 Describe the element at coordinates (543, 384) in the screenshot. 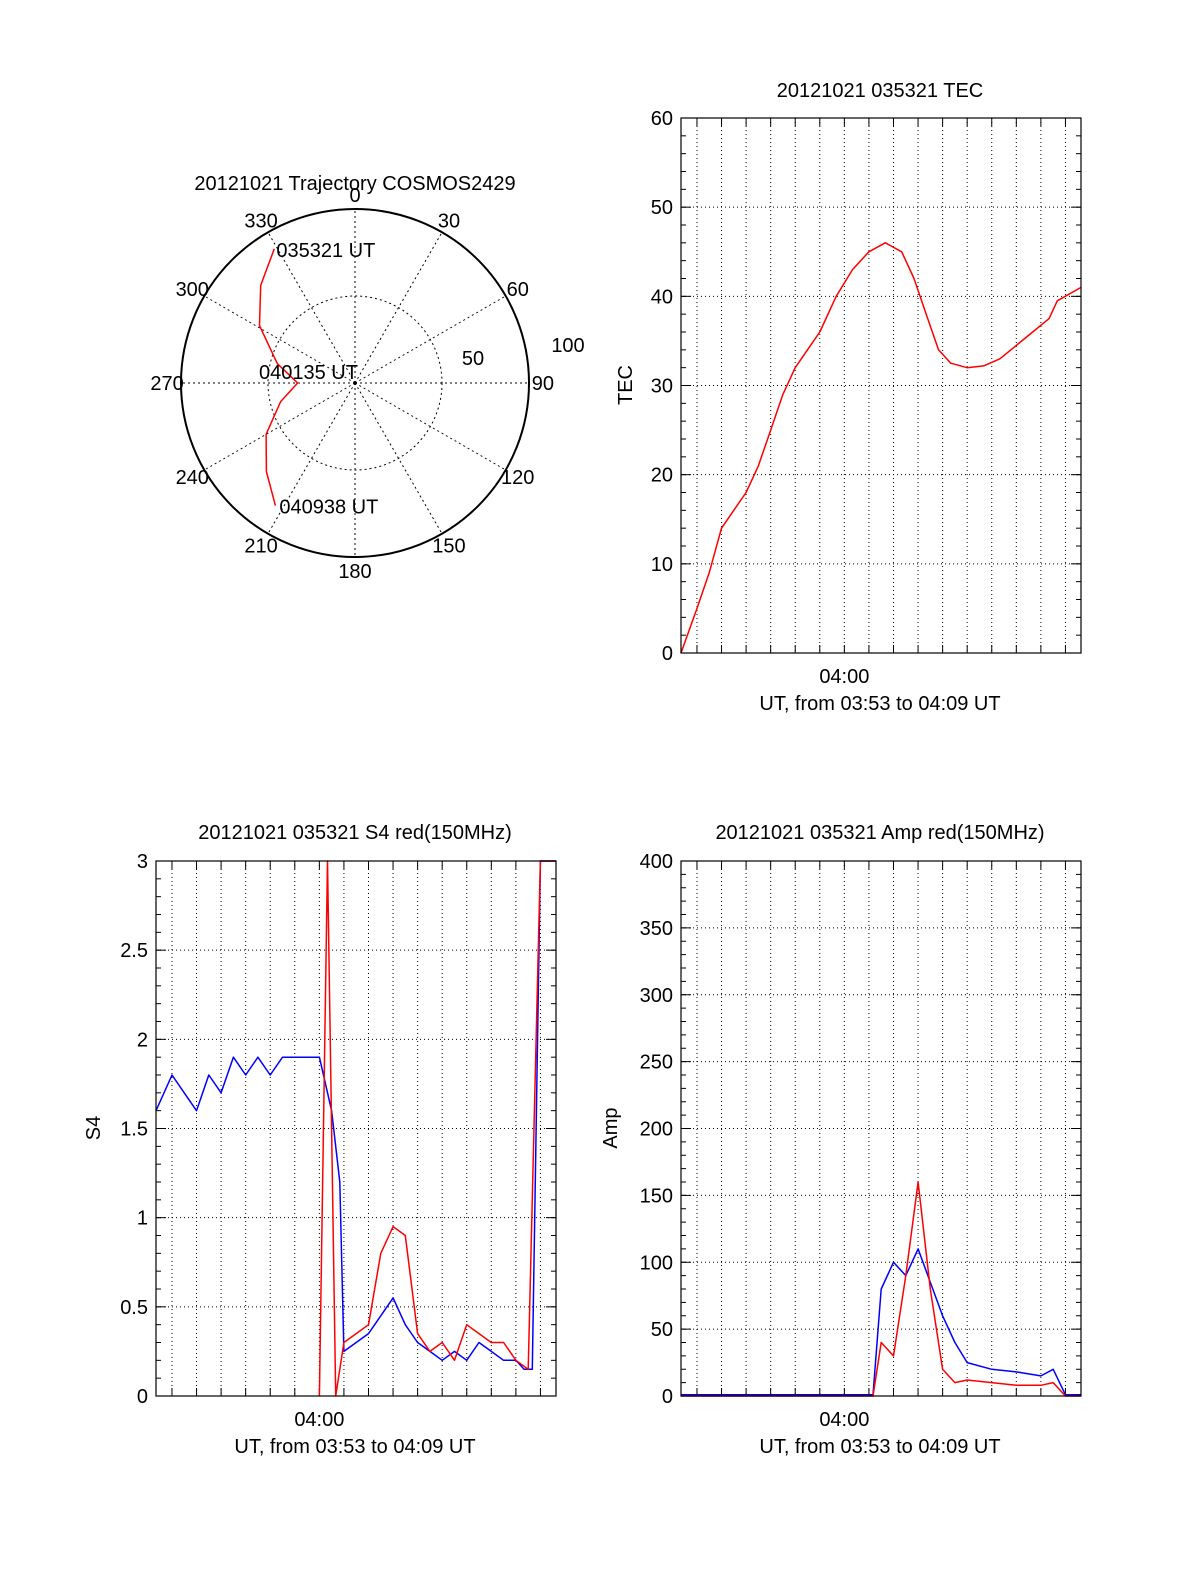

I see `polar-angle-label: 90` at that location.